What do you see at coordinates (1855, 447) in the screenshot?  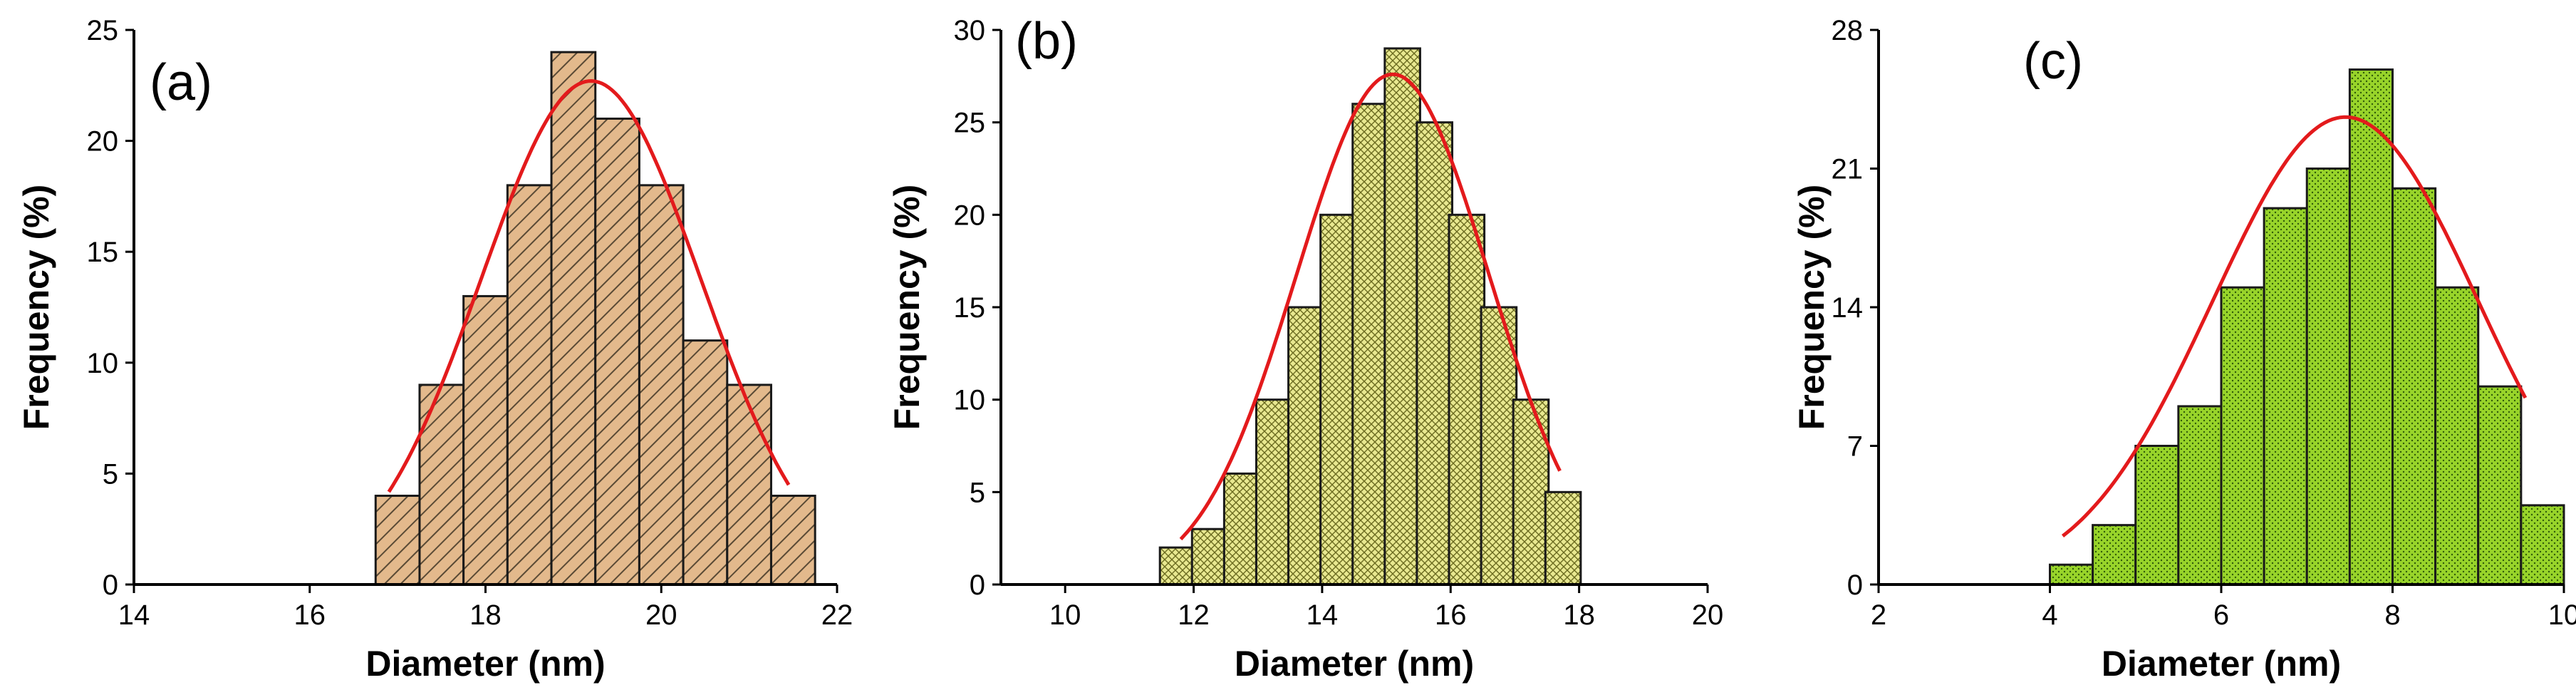 I see `y-tick-label: 7` at bounding box center [1855, 447].